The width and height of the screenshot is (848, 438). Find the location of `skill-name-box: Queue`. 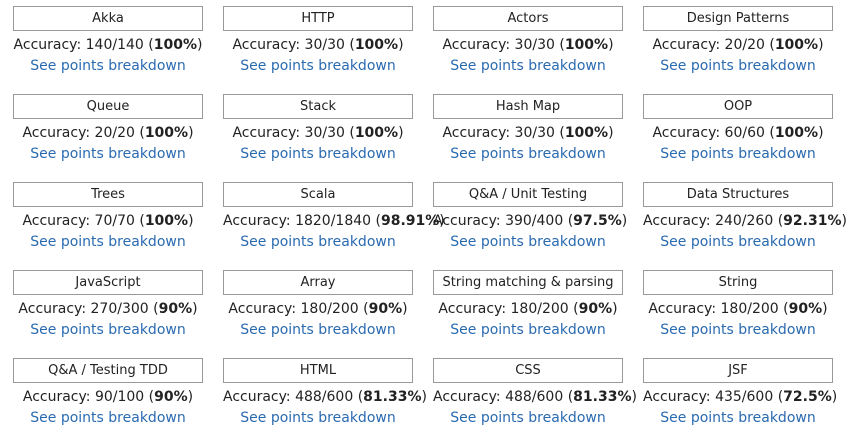

skill-name-box: Queue is located at coordinates (108, 106).